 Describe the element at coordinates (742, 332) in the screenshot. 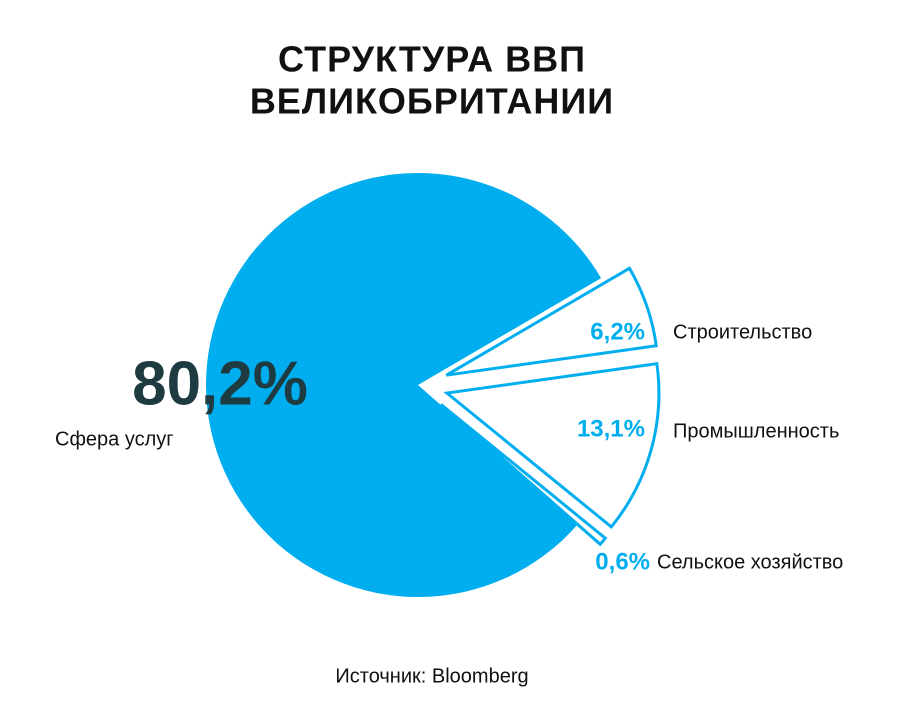

I see `legend-label: Строительство` at that location.